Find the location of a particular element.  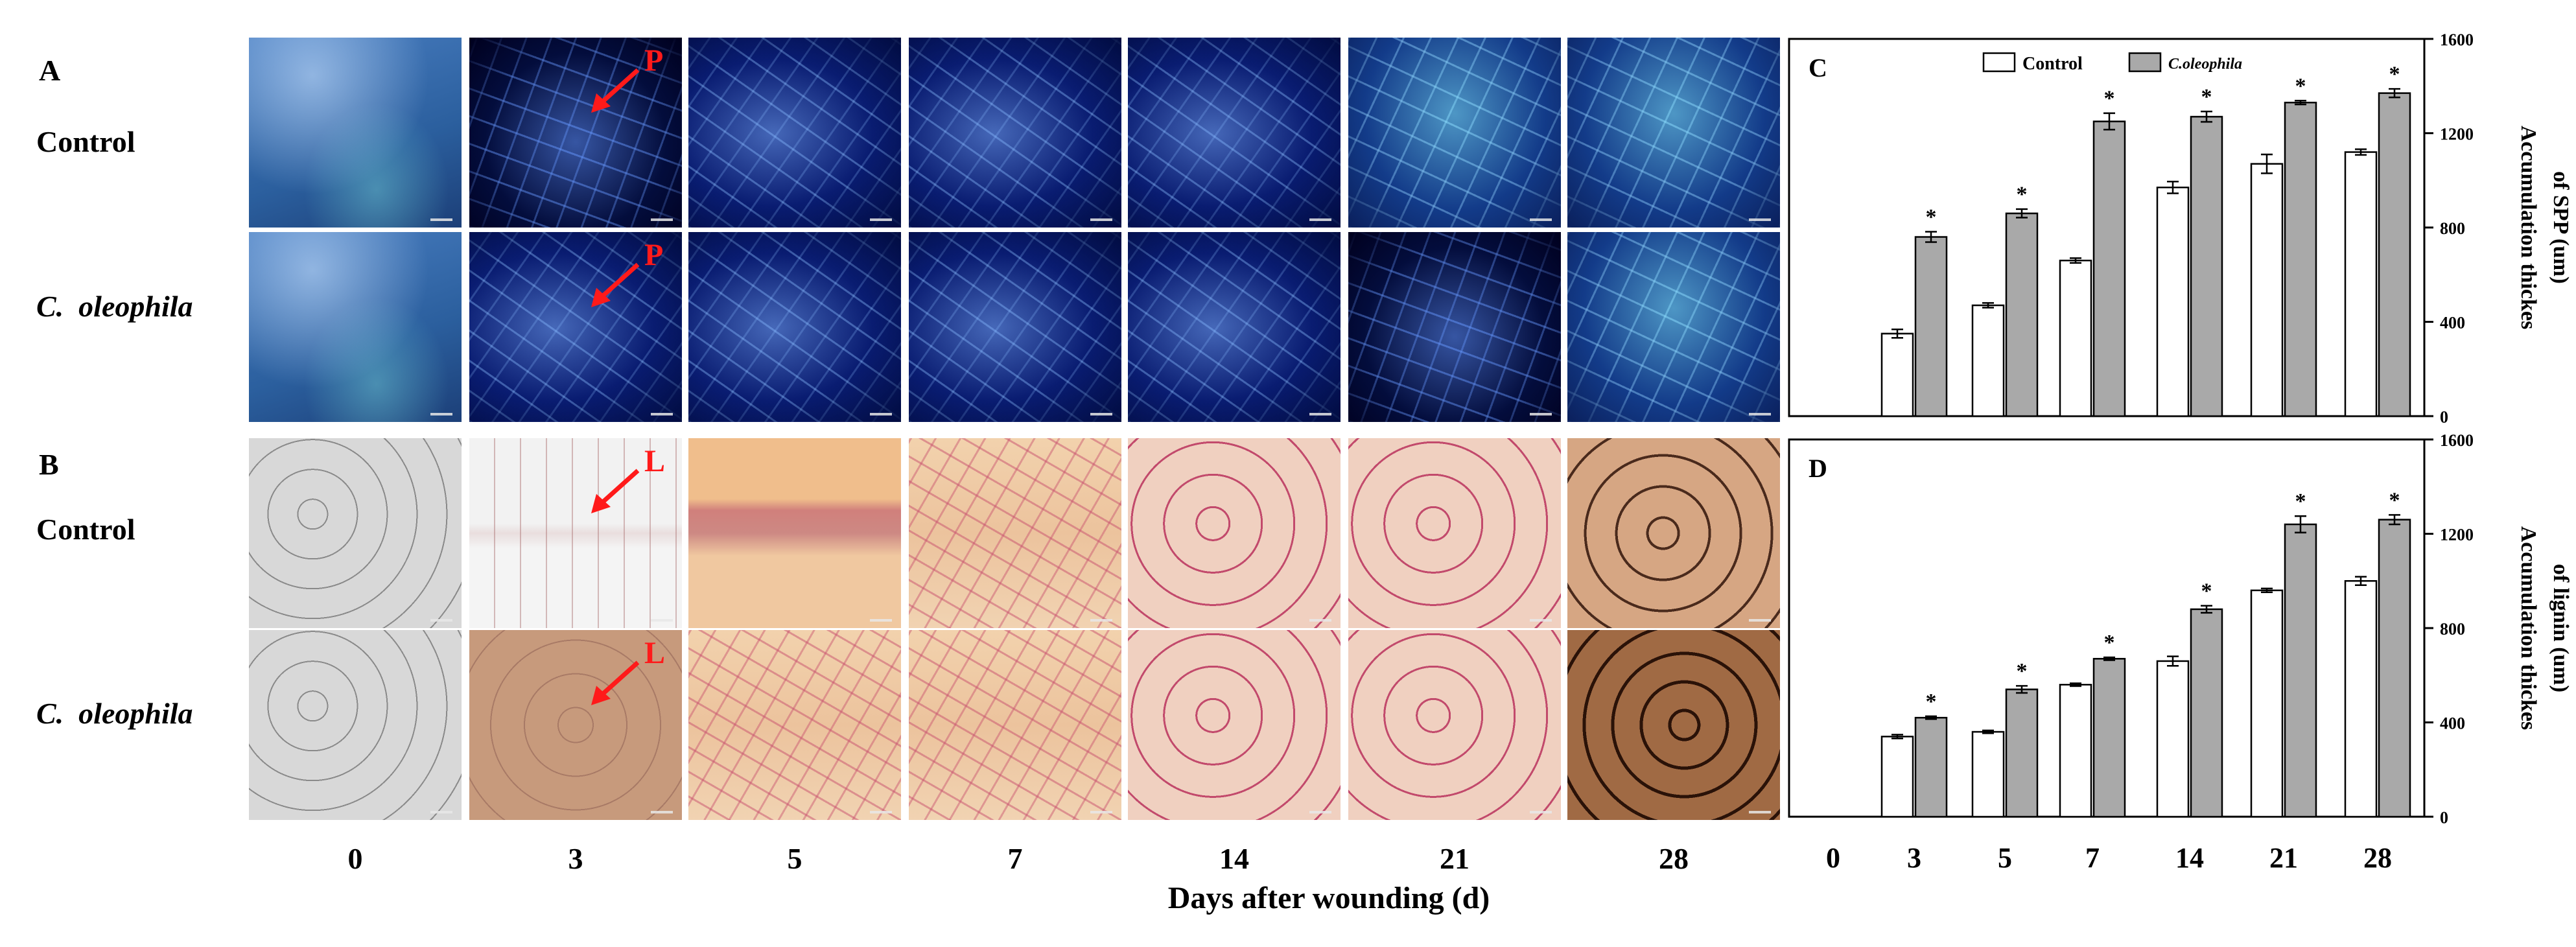

x-tick-label: 7 is located at coordinates (2092, 858).